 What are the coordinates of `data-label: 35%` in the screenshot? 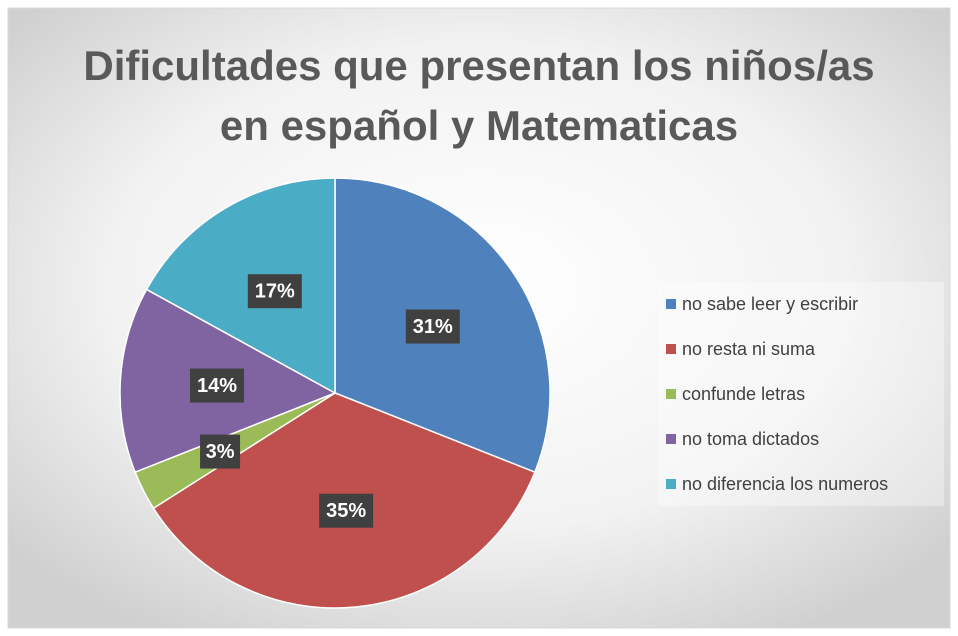 It's located at (346, 511).